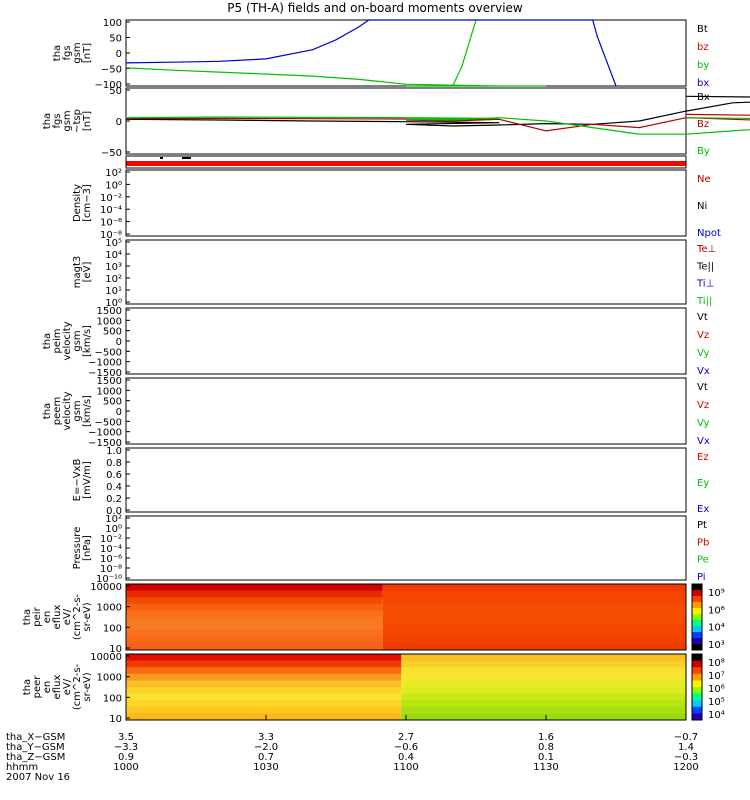 The height and width of the screenshot is (800, 750). Describe the element at coordinates (125, 767) in the screenshot. I see `ephemeris-value: 1000` at that location.